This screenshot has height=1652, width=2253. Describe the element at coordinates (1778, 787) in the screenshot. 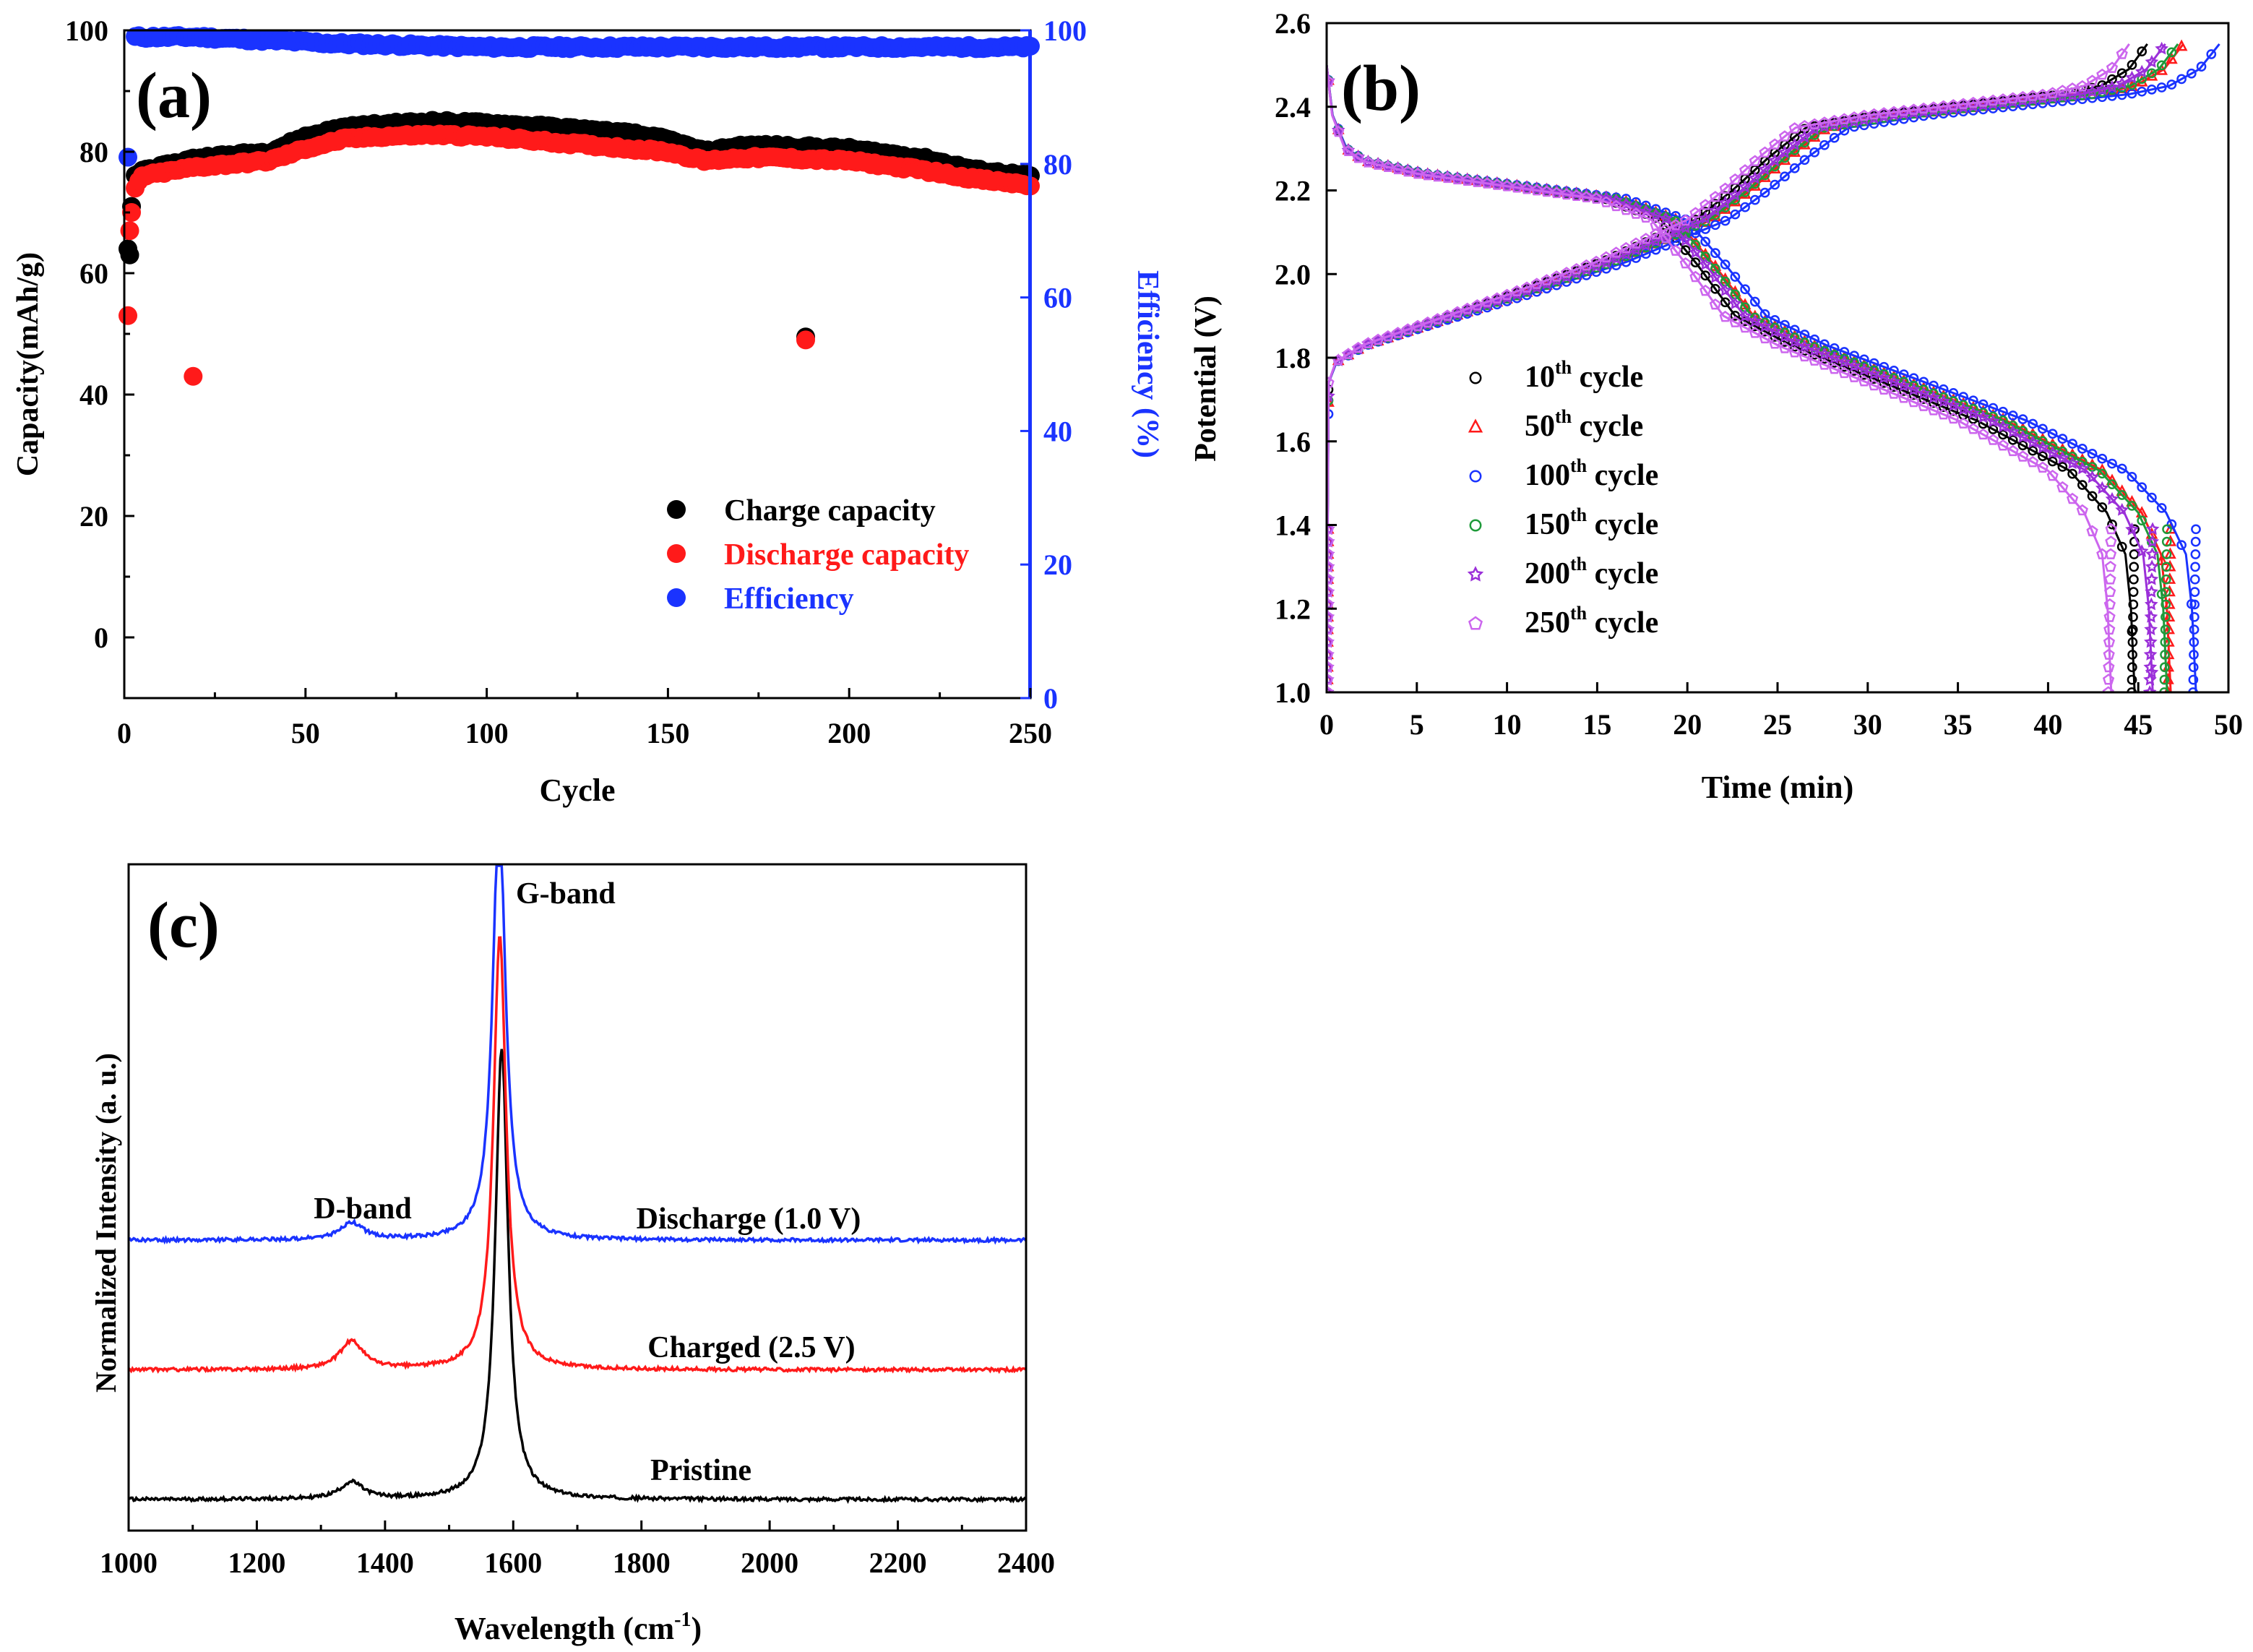

I see `panel-b-xlabel: Time (min)` at that location.